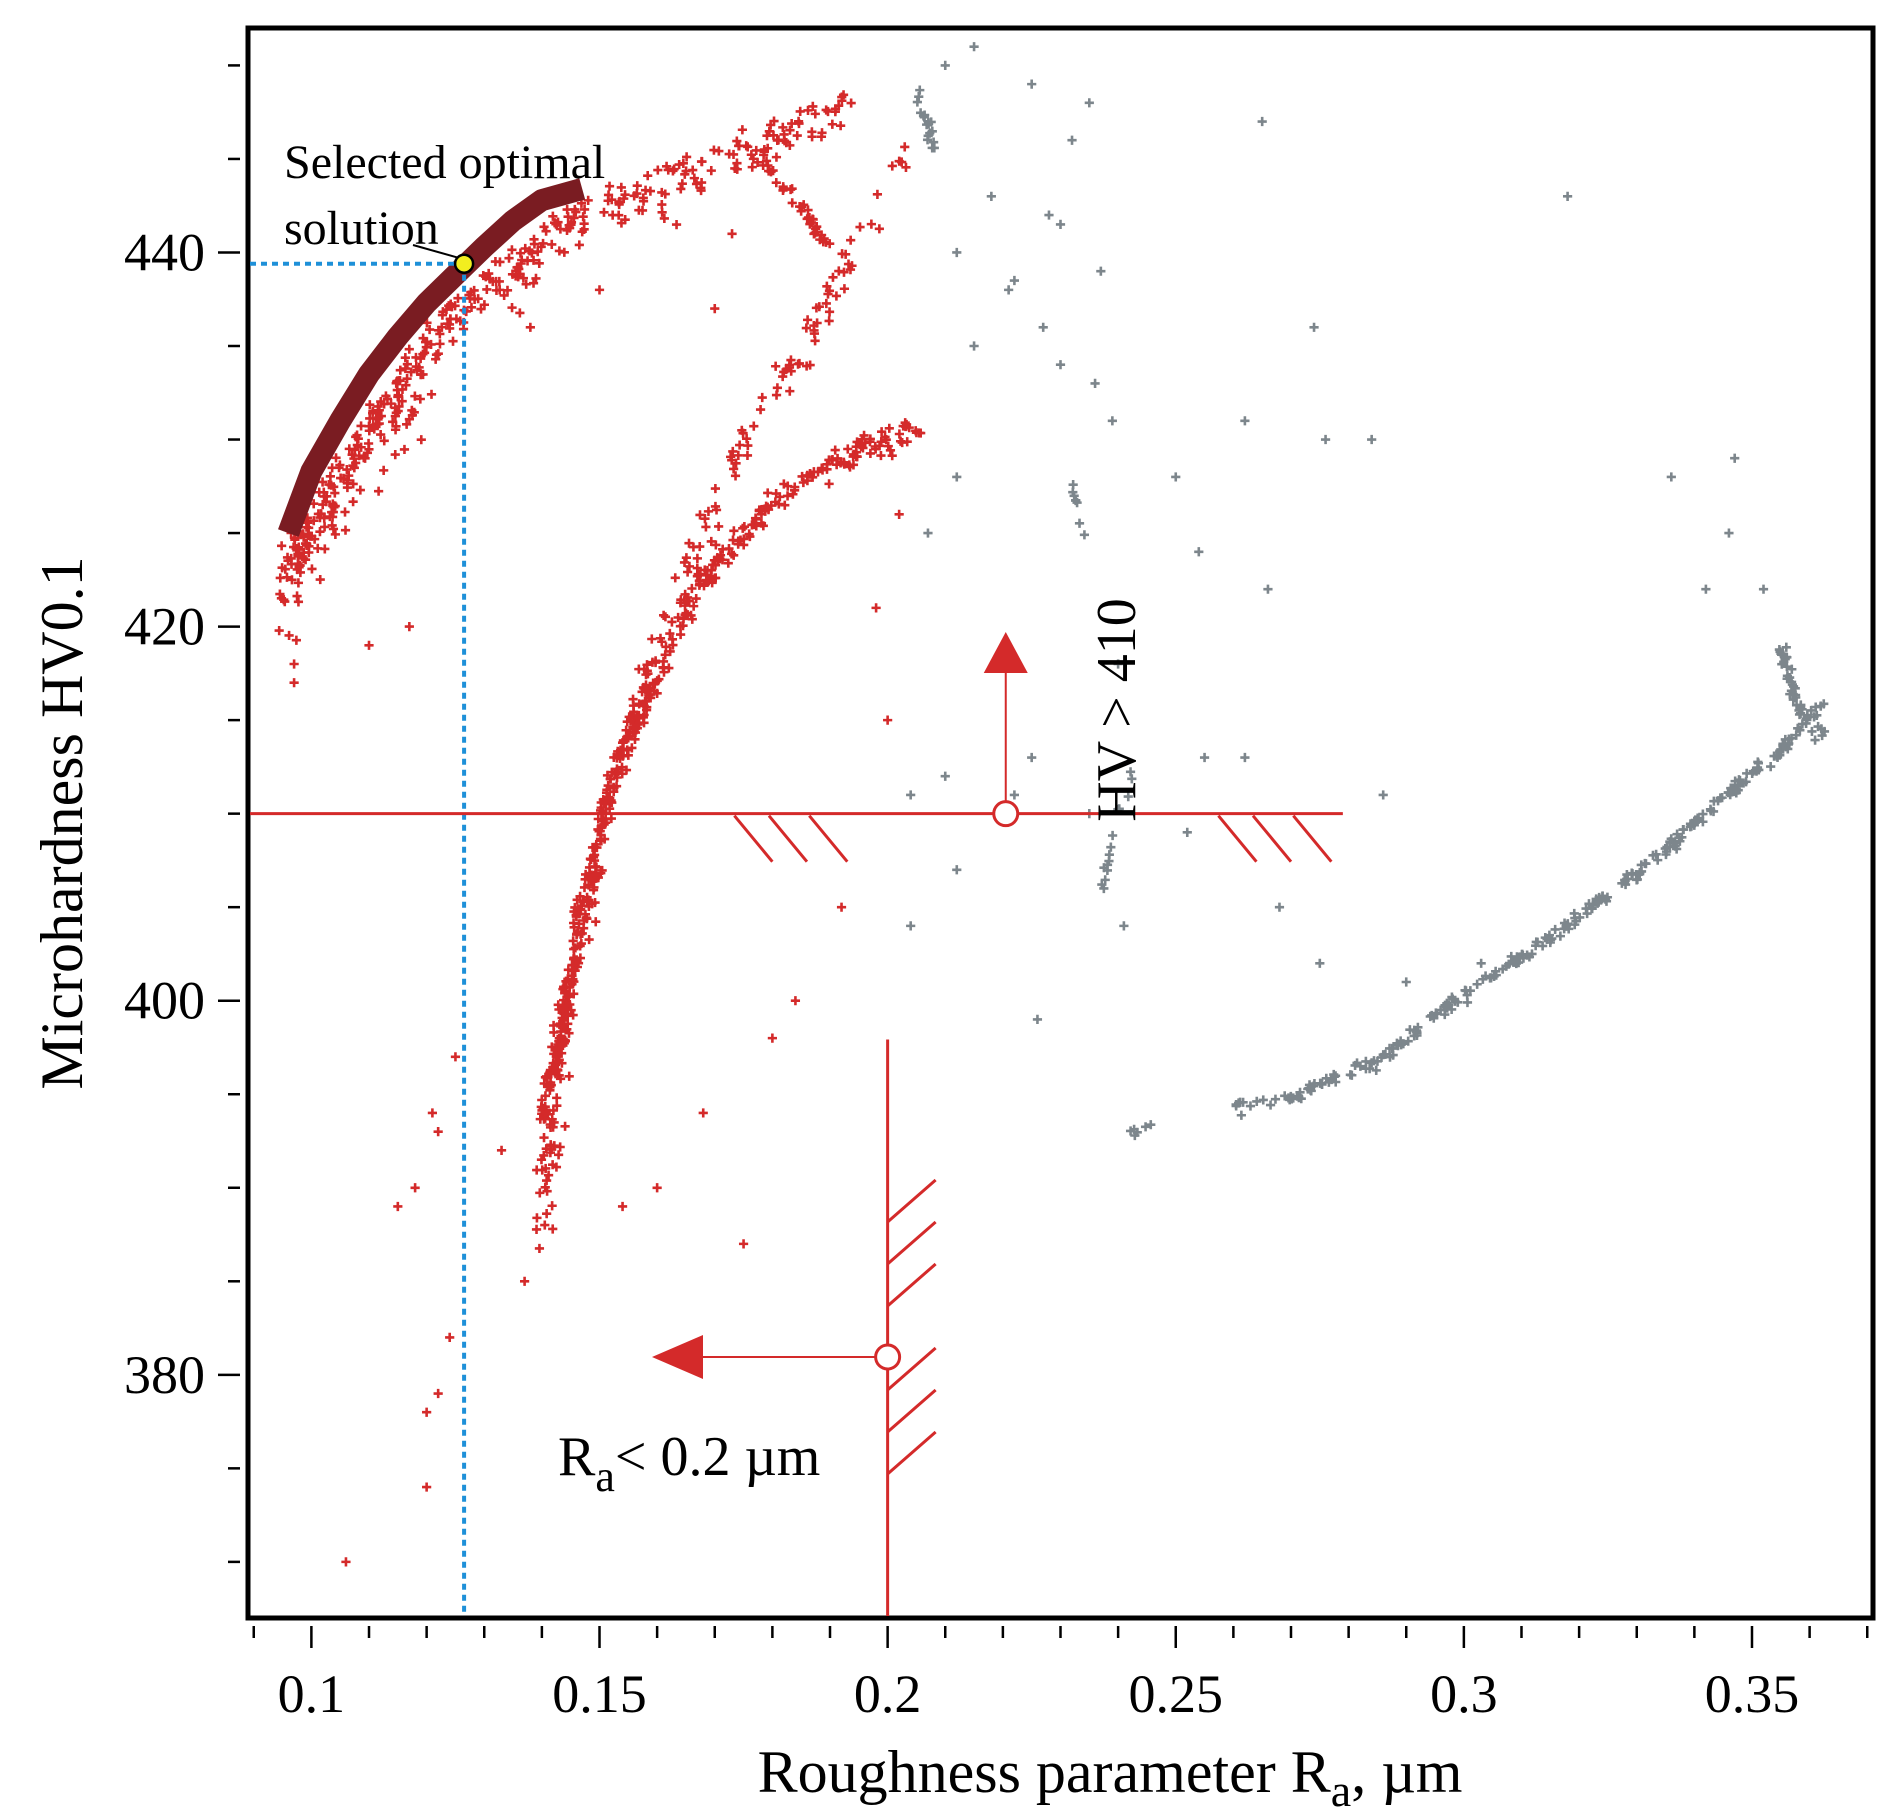 This screenshot has width=1899, height=1814. What do you see at coordinates (361, 228) in the screenshot?
I see `callout-label-line2: solution` at bounding box center [361, 228].